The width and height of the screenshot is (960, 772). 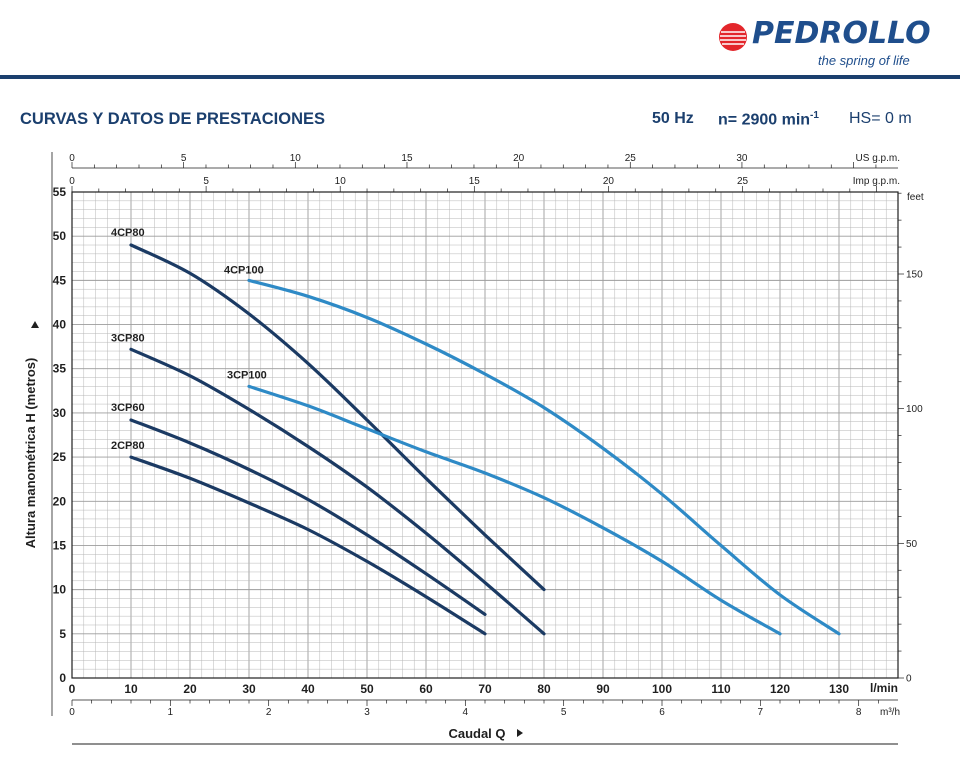 I want to click on x-tick-label: 80, so click(x=544, y=689).